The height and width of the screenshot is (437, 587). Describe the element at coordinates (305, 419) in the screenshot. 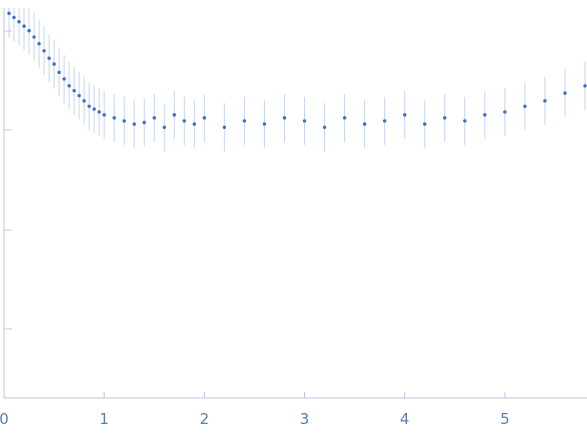

I see `x-tick-label: 3` at that location.